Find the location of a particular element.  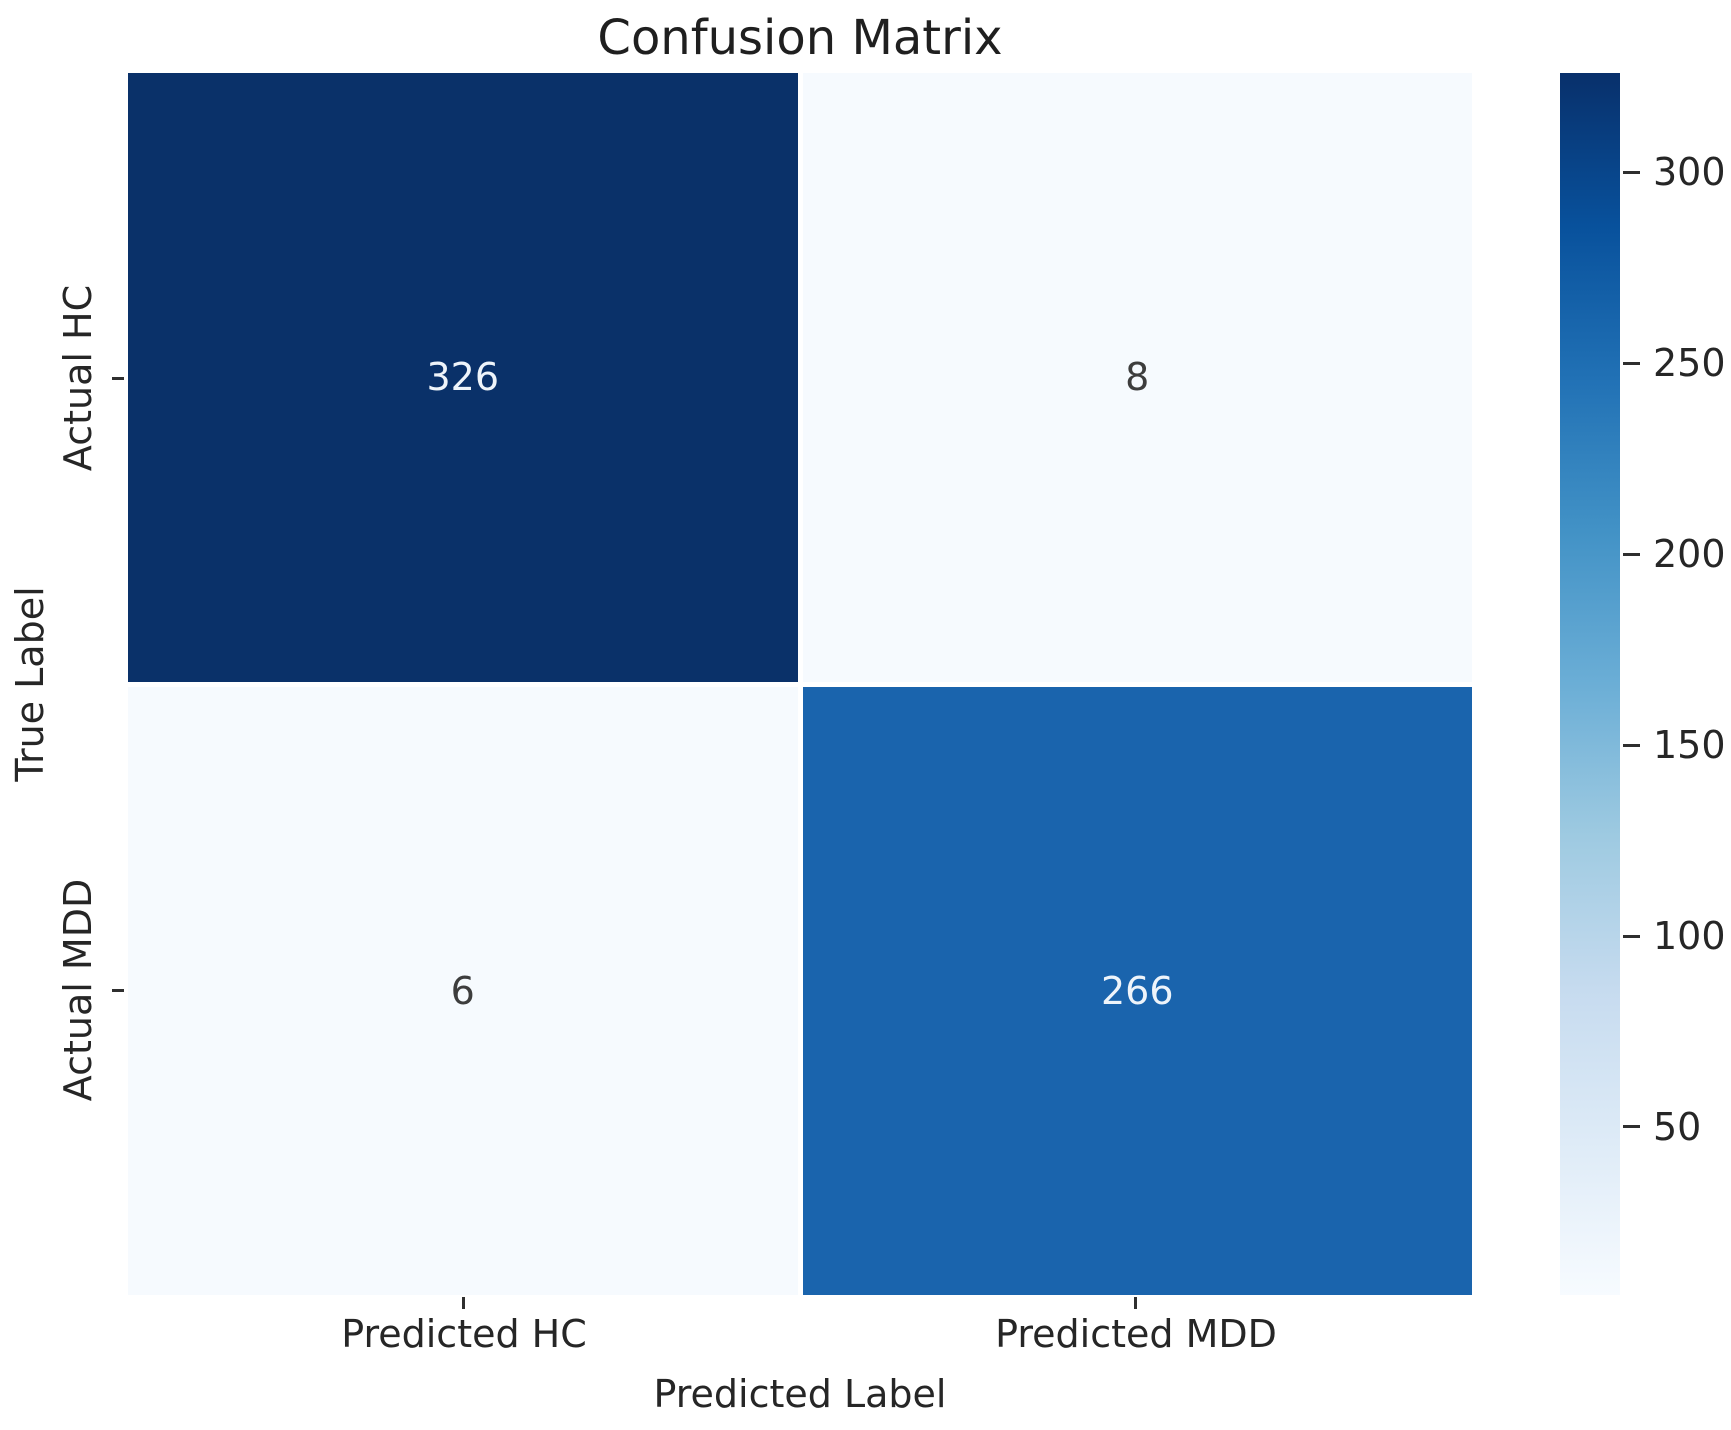

colorbar-tick-label: 200 is located at coordinates (1689, 554).